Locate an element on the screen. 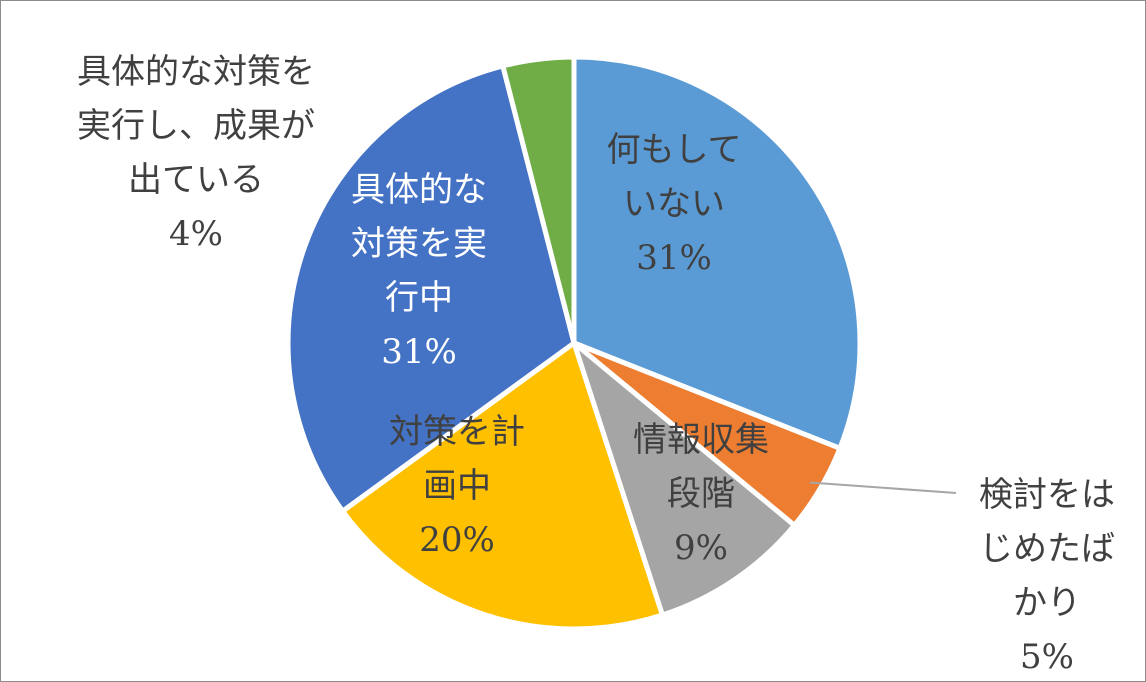 This screenshot has width=1146, height=682. slice-percent-5: 4% is located at coordinates (196, 234).